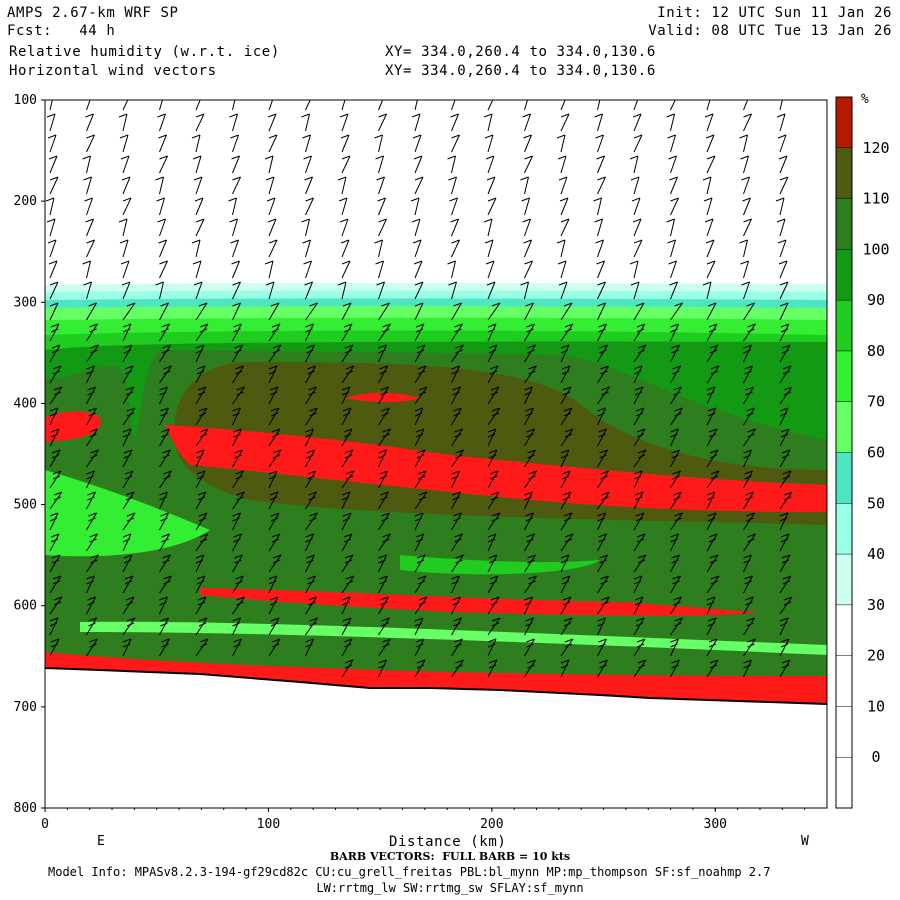 The width and height of the screenshot is (900, 900). Describe the element at coordinates (25, 302) in the screenshot. I see `y-tick-label: 300` at that location.